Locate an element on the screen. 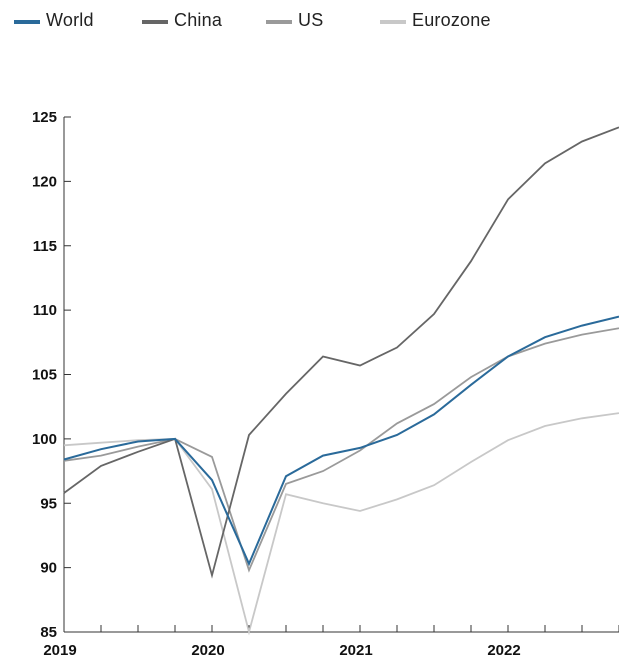 The image size is (619, 660). y-tick-label: 120 is located at coordinates (44, 181).